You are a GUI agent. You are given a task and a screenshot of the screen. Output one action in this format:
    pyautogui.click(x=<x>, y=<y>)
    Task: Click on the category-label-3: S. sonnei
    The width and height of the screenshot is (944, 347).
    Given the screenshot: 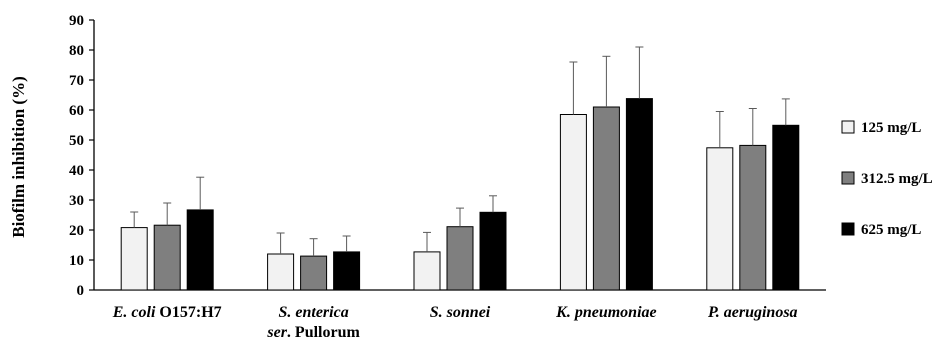 What is the action you would take?
    pyautogui.click(x=460, y=312)
    